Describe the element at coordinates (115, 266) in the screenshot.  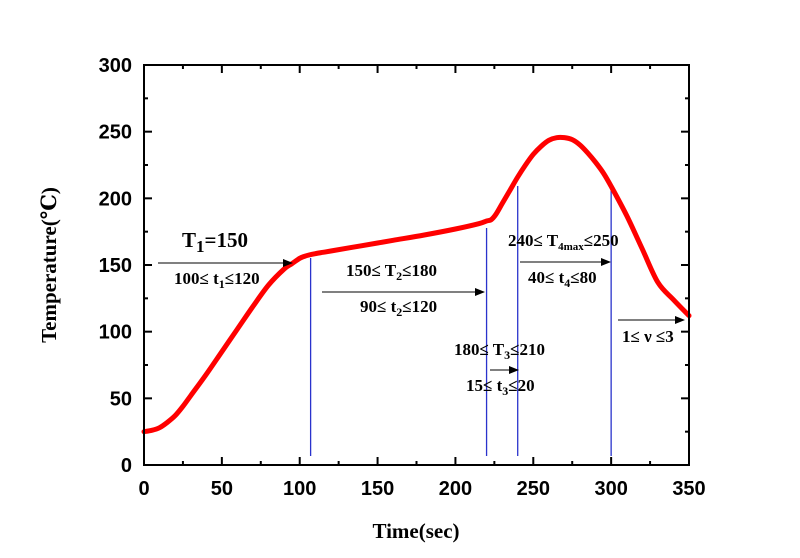
I see `y-tick-label: 150` at that location.